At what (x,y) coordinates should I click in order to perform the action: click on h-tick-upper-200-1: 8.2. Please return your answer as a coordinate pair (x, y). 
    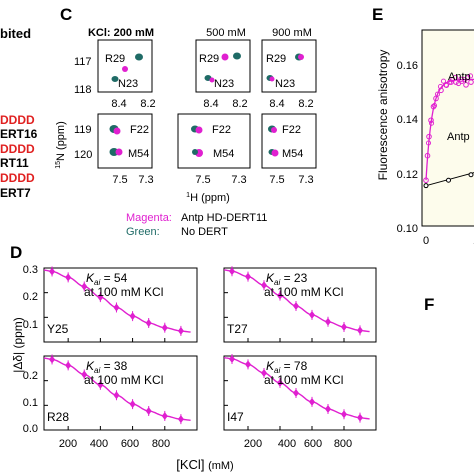
    Looking at the image, I should click on (147, 104).